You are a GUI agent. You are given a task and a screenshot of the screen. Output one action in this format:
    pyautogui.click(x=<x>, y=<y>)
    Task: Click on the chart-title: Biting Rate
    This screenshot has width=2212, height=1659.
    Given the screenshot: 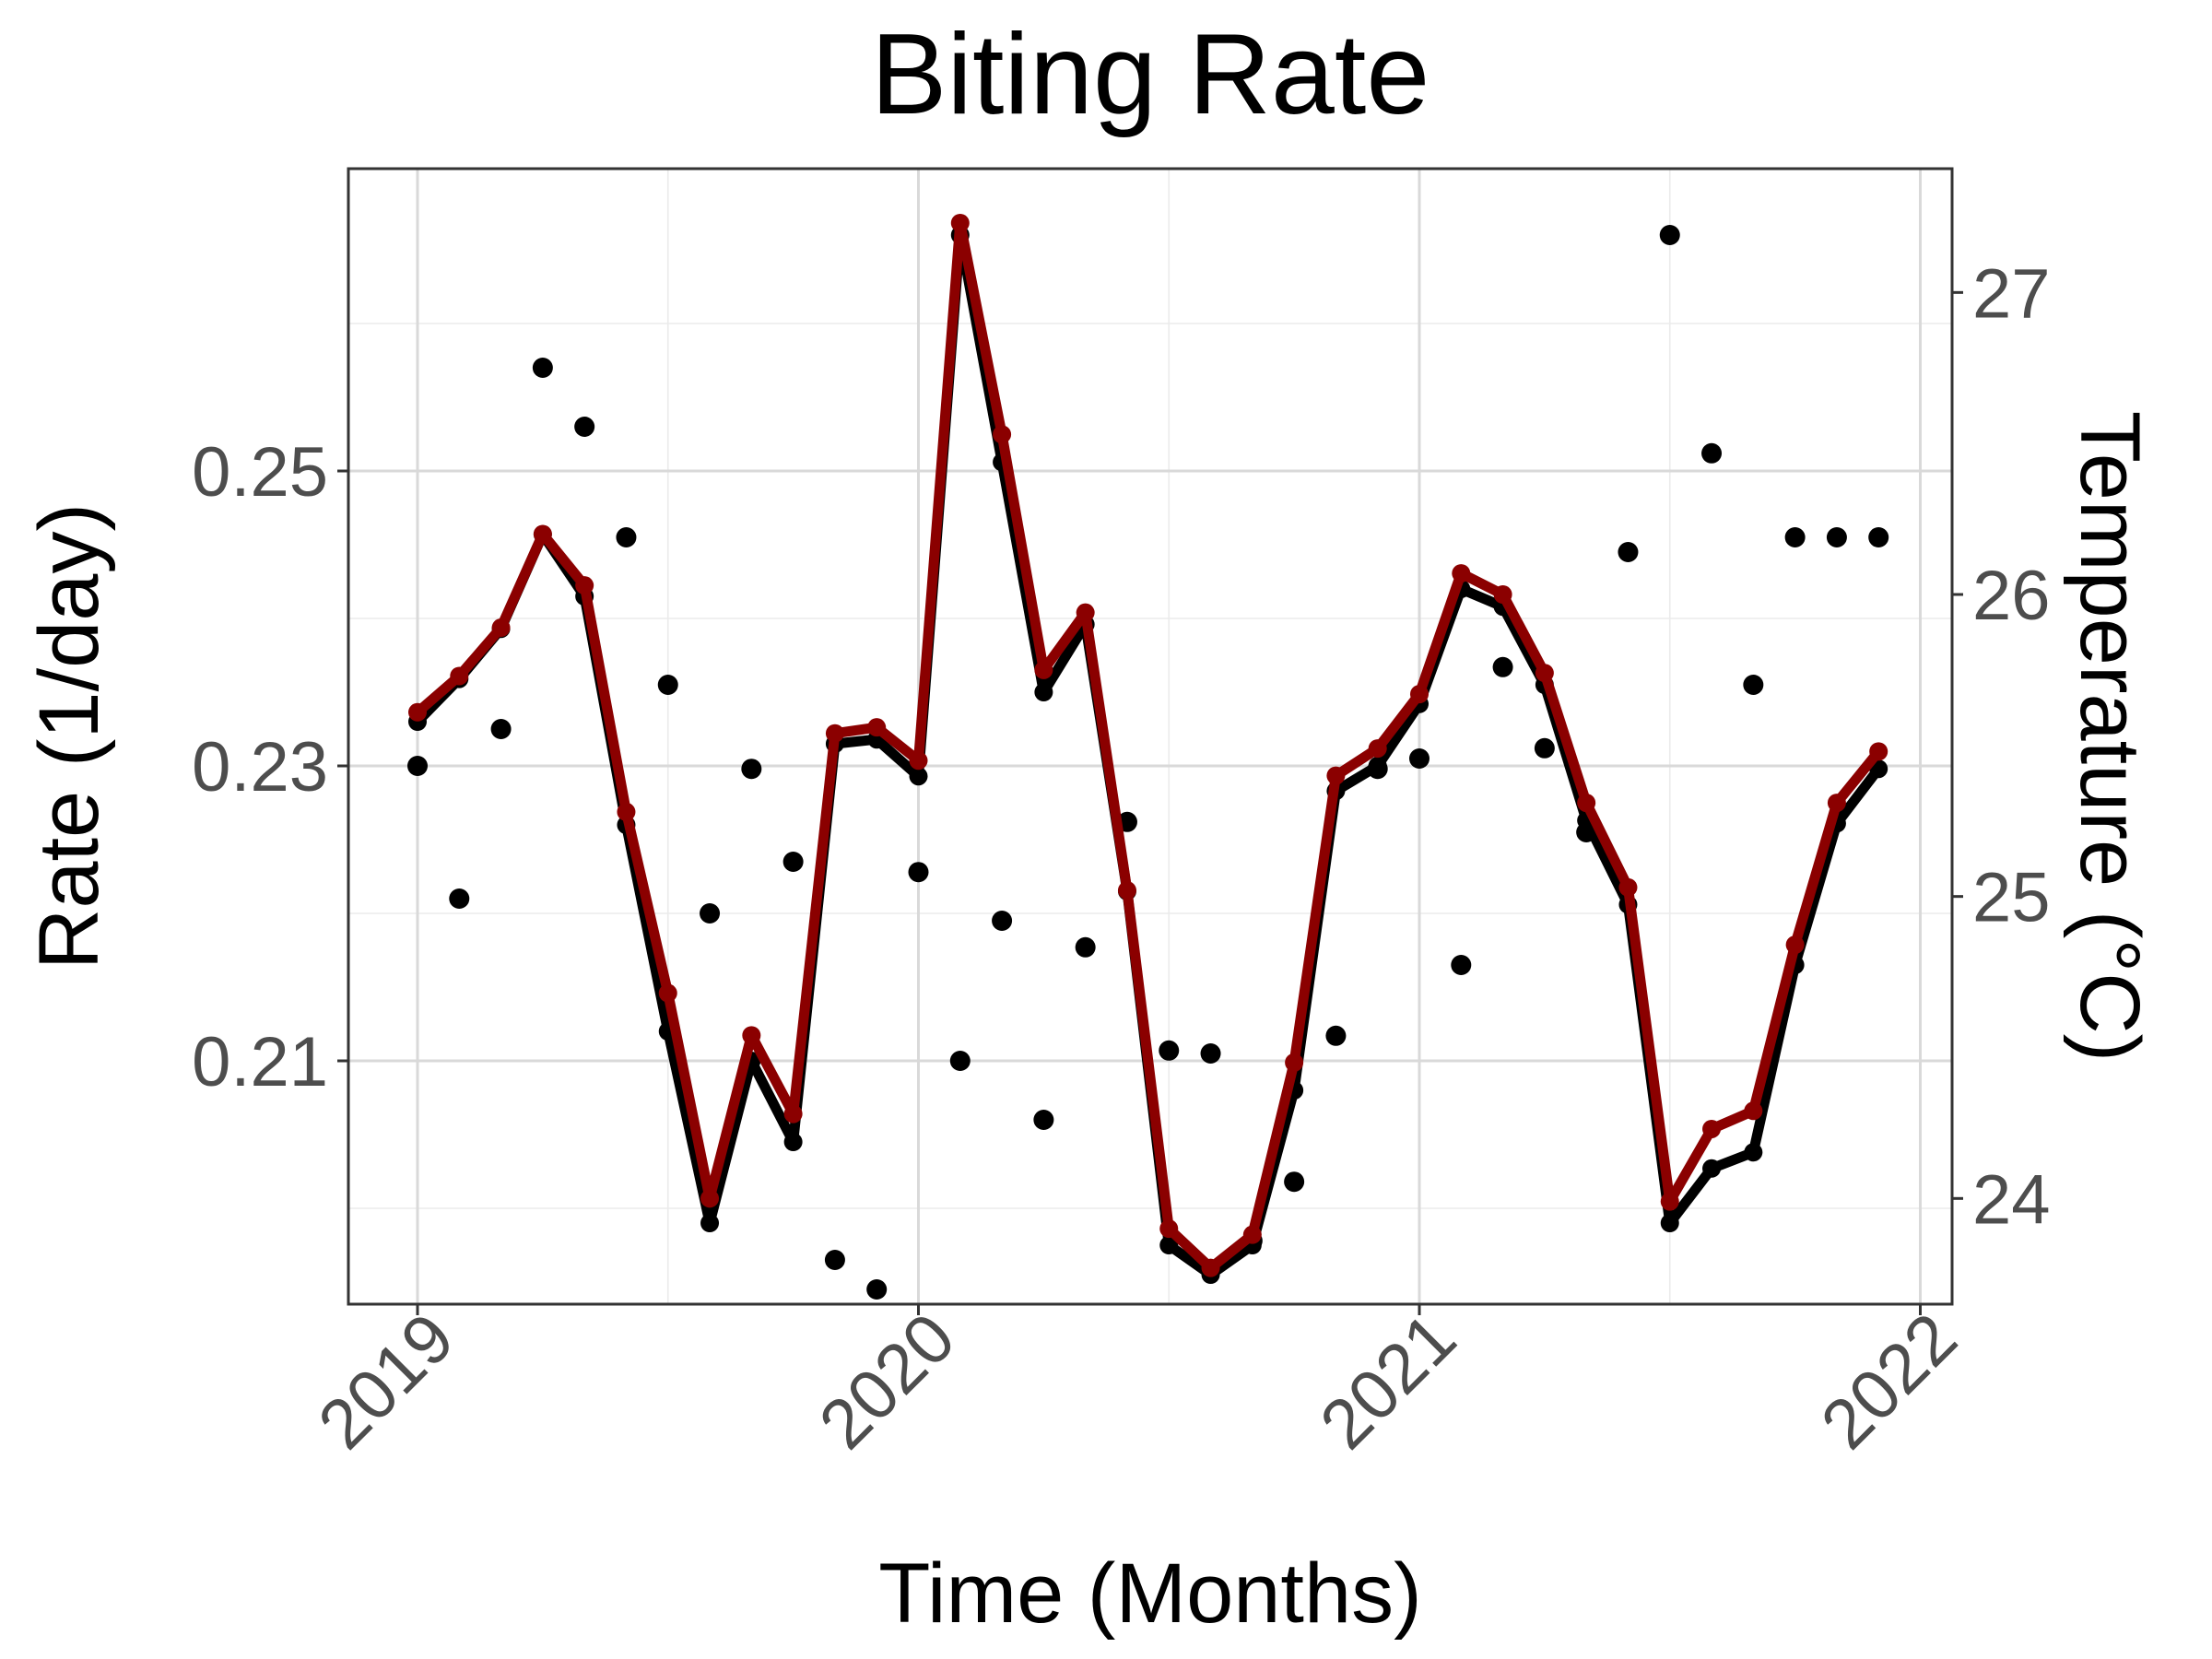 What is the action you would take?
    pyautogui.click(x=1150, y=74)
    